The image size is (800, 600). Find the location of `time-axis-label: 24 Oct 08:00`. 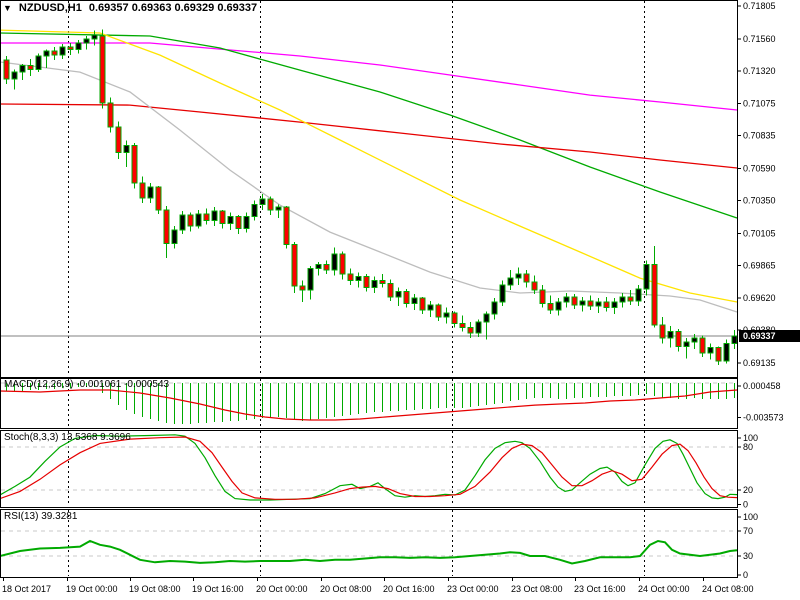

time-axis-label: 24 Oct 08:00 is located at coordinates (728, 589).